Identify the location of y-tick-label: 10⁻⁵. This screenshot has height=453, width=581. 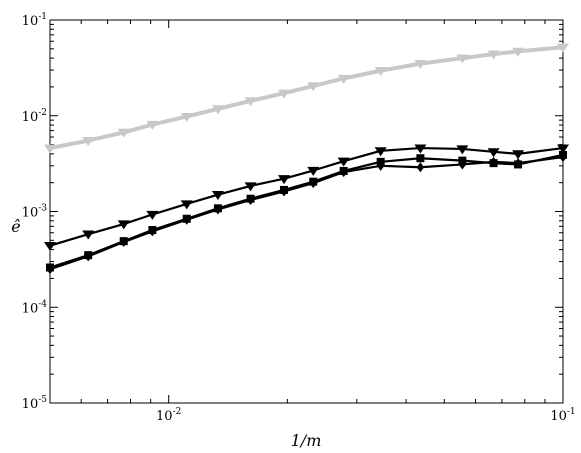
(35, 403).